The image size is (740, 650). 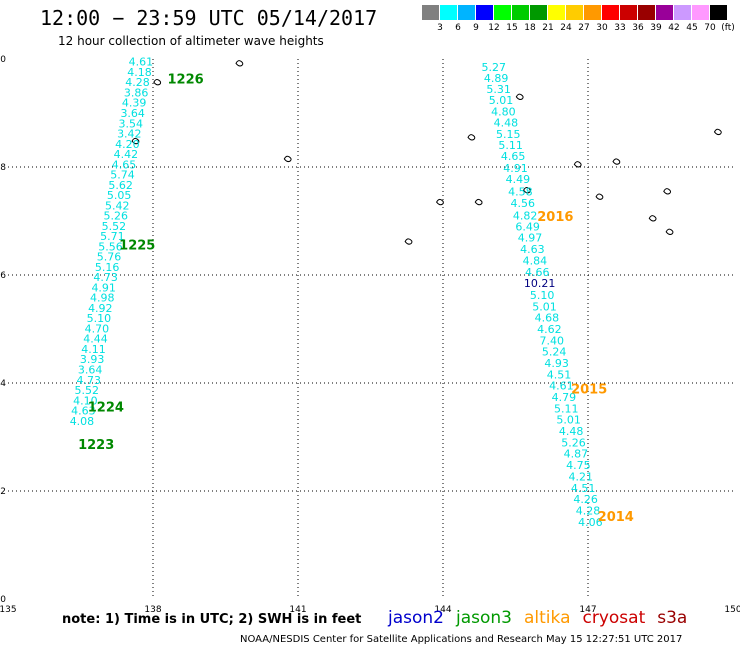 I want to click on wave-height-label: 4.56, so click(x=523, y=203).